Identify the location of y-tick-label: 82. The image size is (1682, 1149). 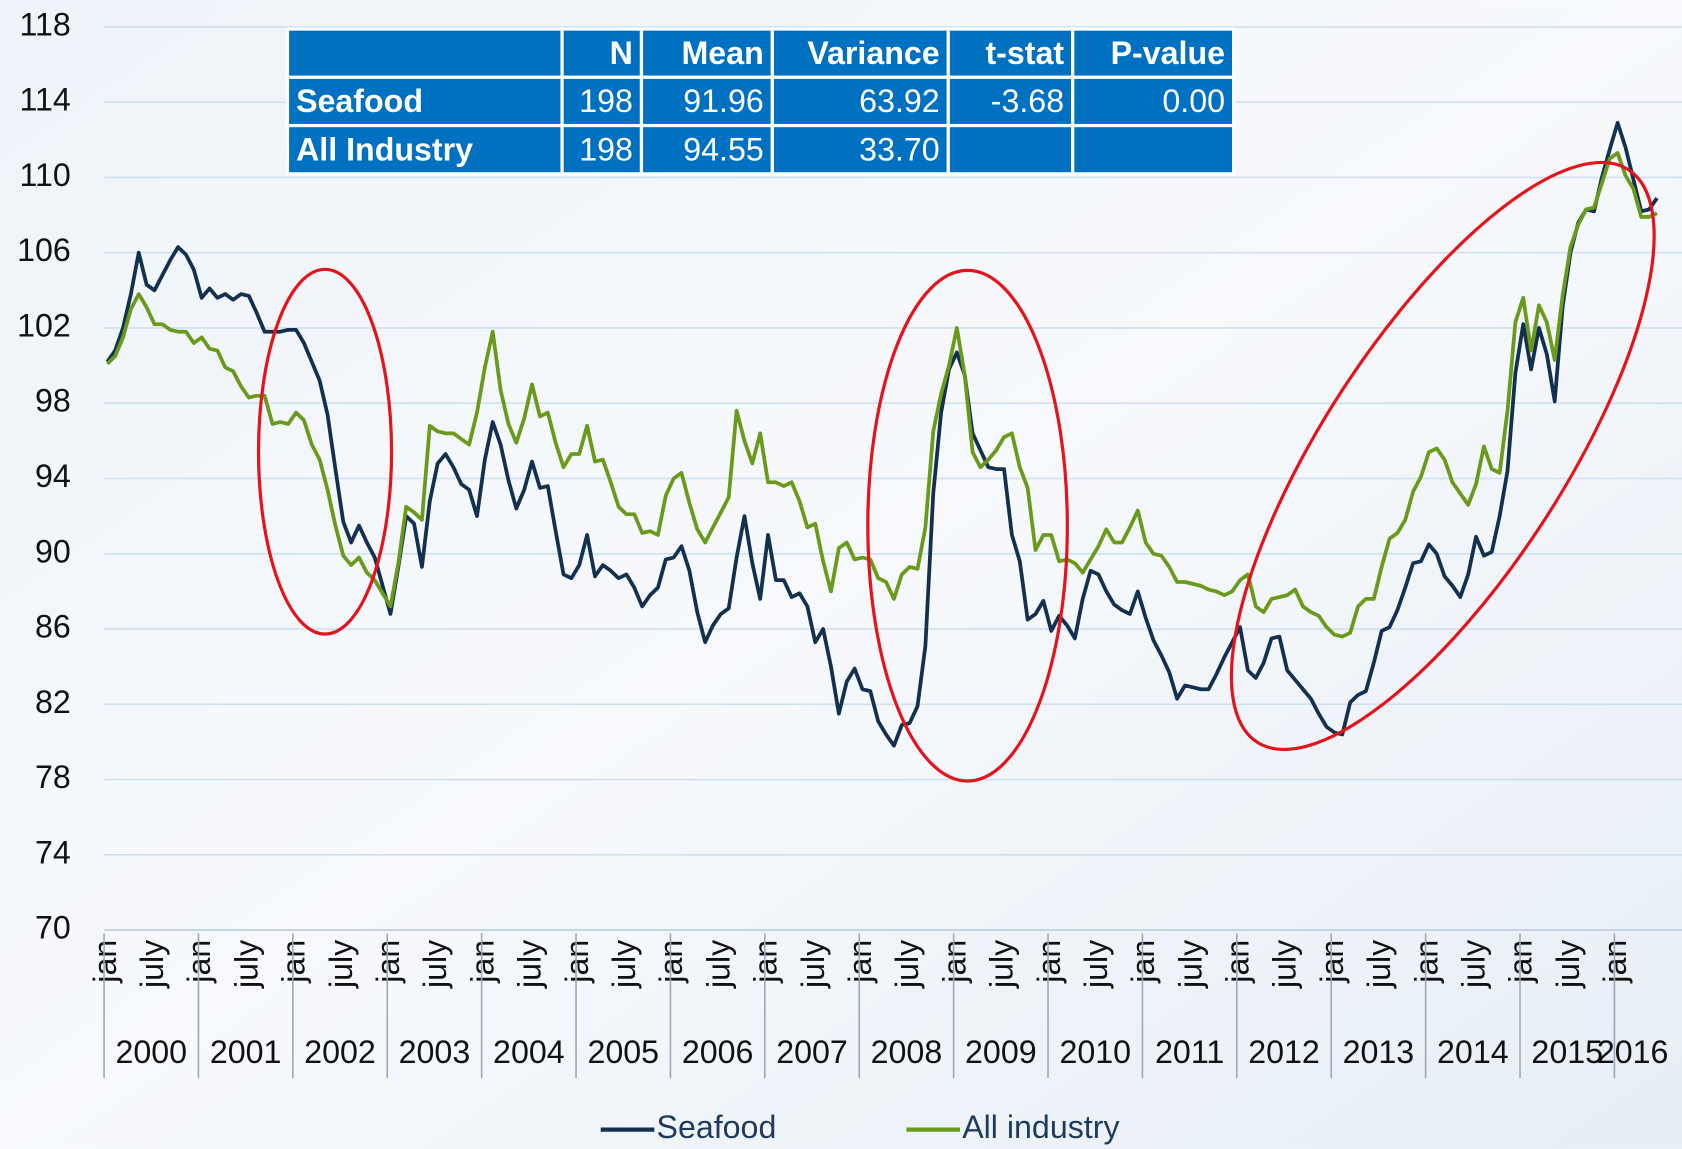
(53, 702).